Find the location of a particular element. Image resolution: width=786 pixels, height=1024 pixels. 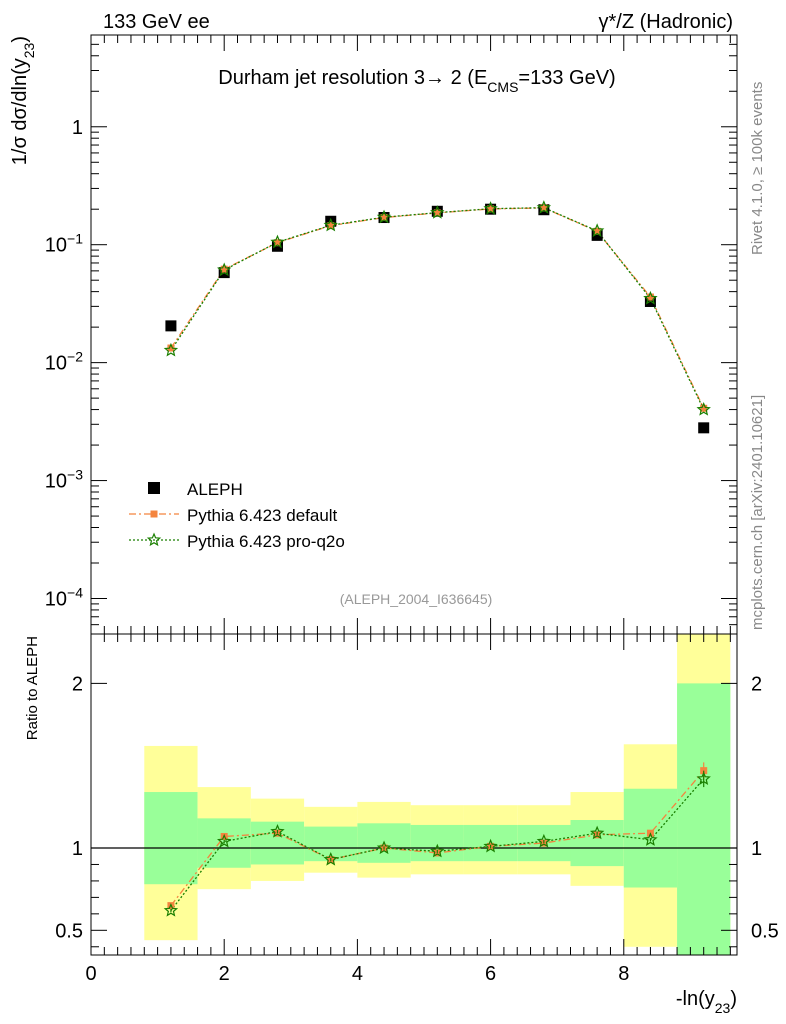

main-y-tick-label: 10⁻² is located at coordinates (64, 362).